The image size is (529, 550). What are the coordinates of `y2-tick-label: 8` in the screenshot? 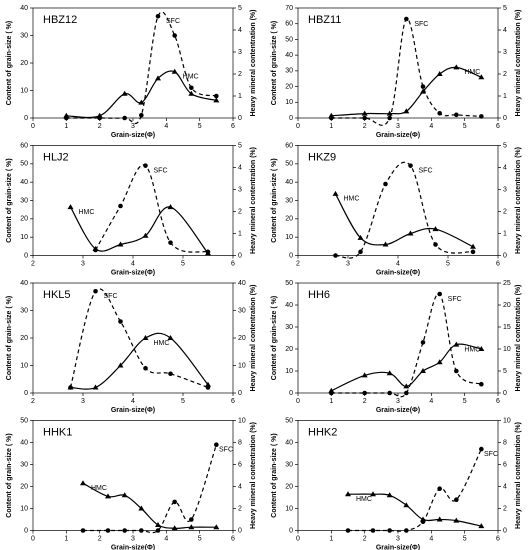 It's located at (240, 442).